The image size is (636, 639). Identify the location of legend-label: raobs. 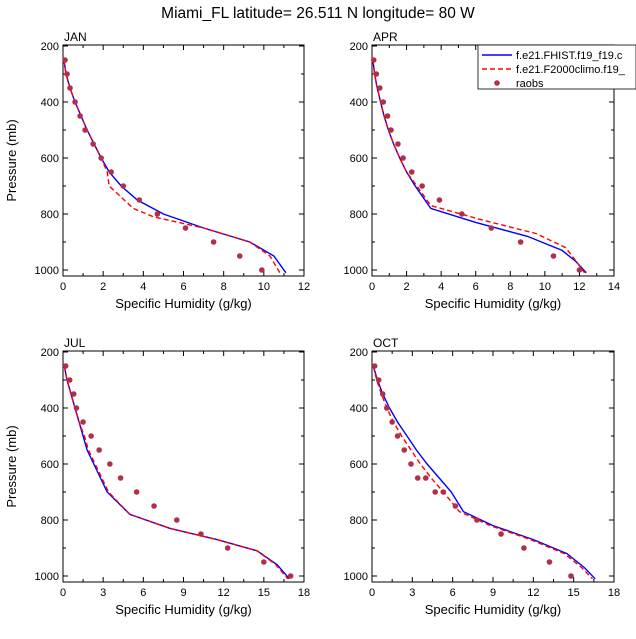
(530, 84).